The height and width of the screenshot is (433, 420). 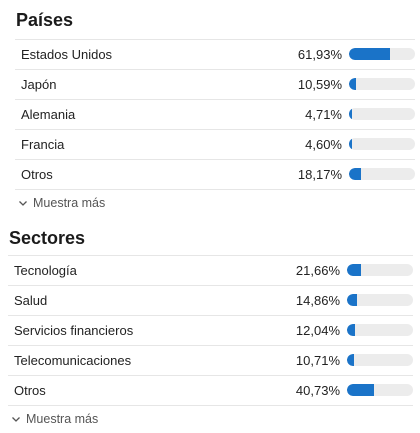 What do you see at coordinates (74, 330) in the screenshot?
I see `row-label: Servicios financieros` at bounding box center [74, 330].